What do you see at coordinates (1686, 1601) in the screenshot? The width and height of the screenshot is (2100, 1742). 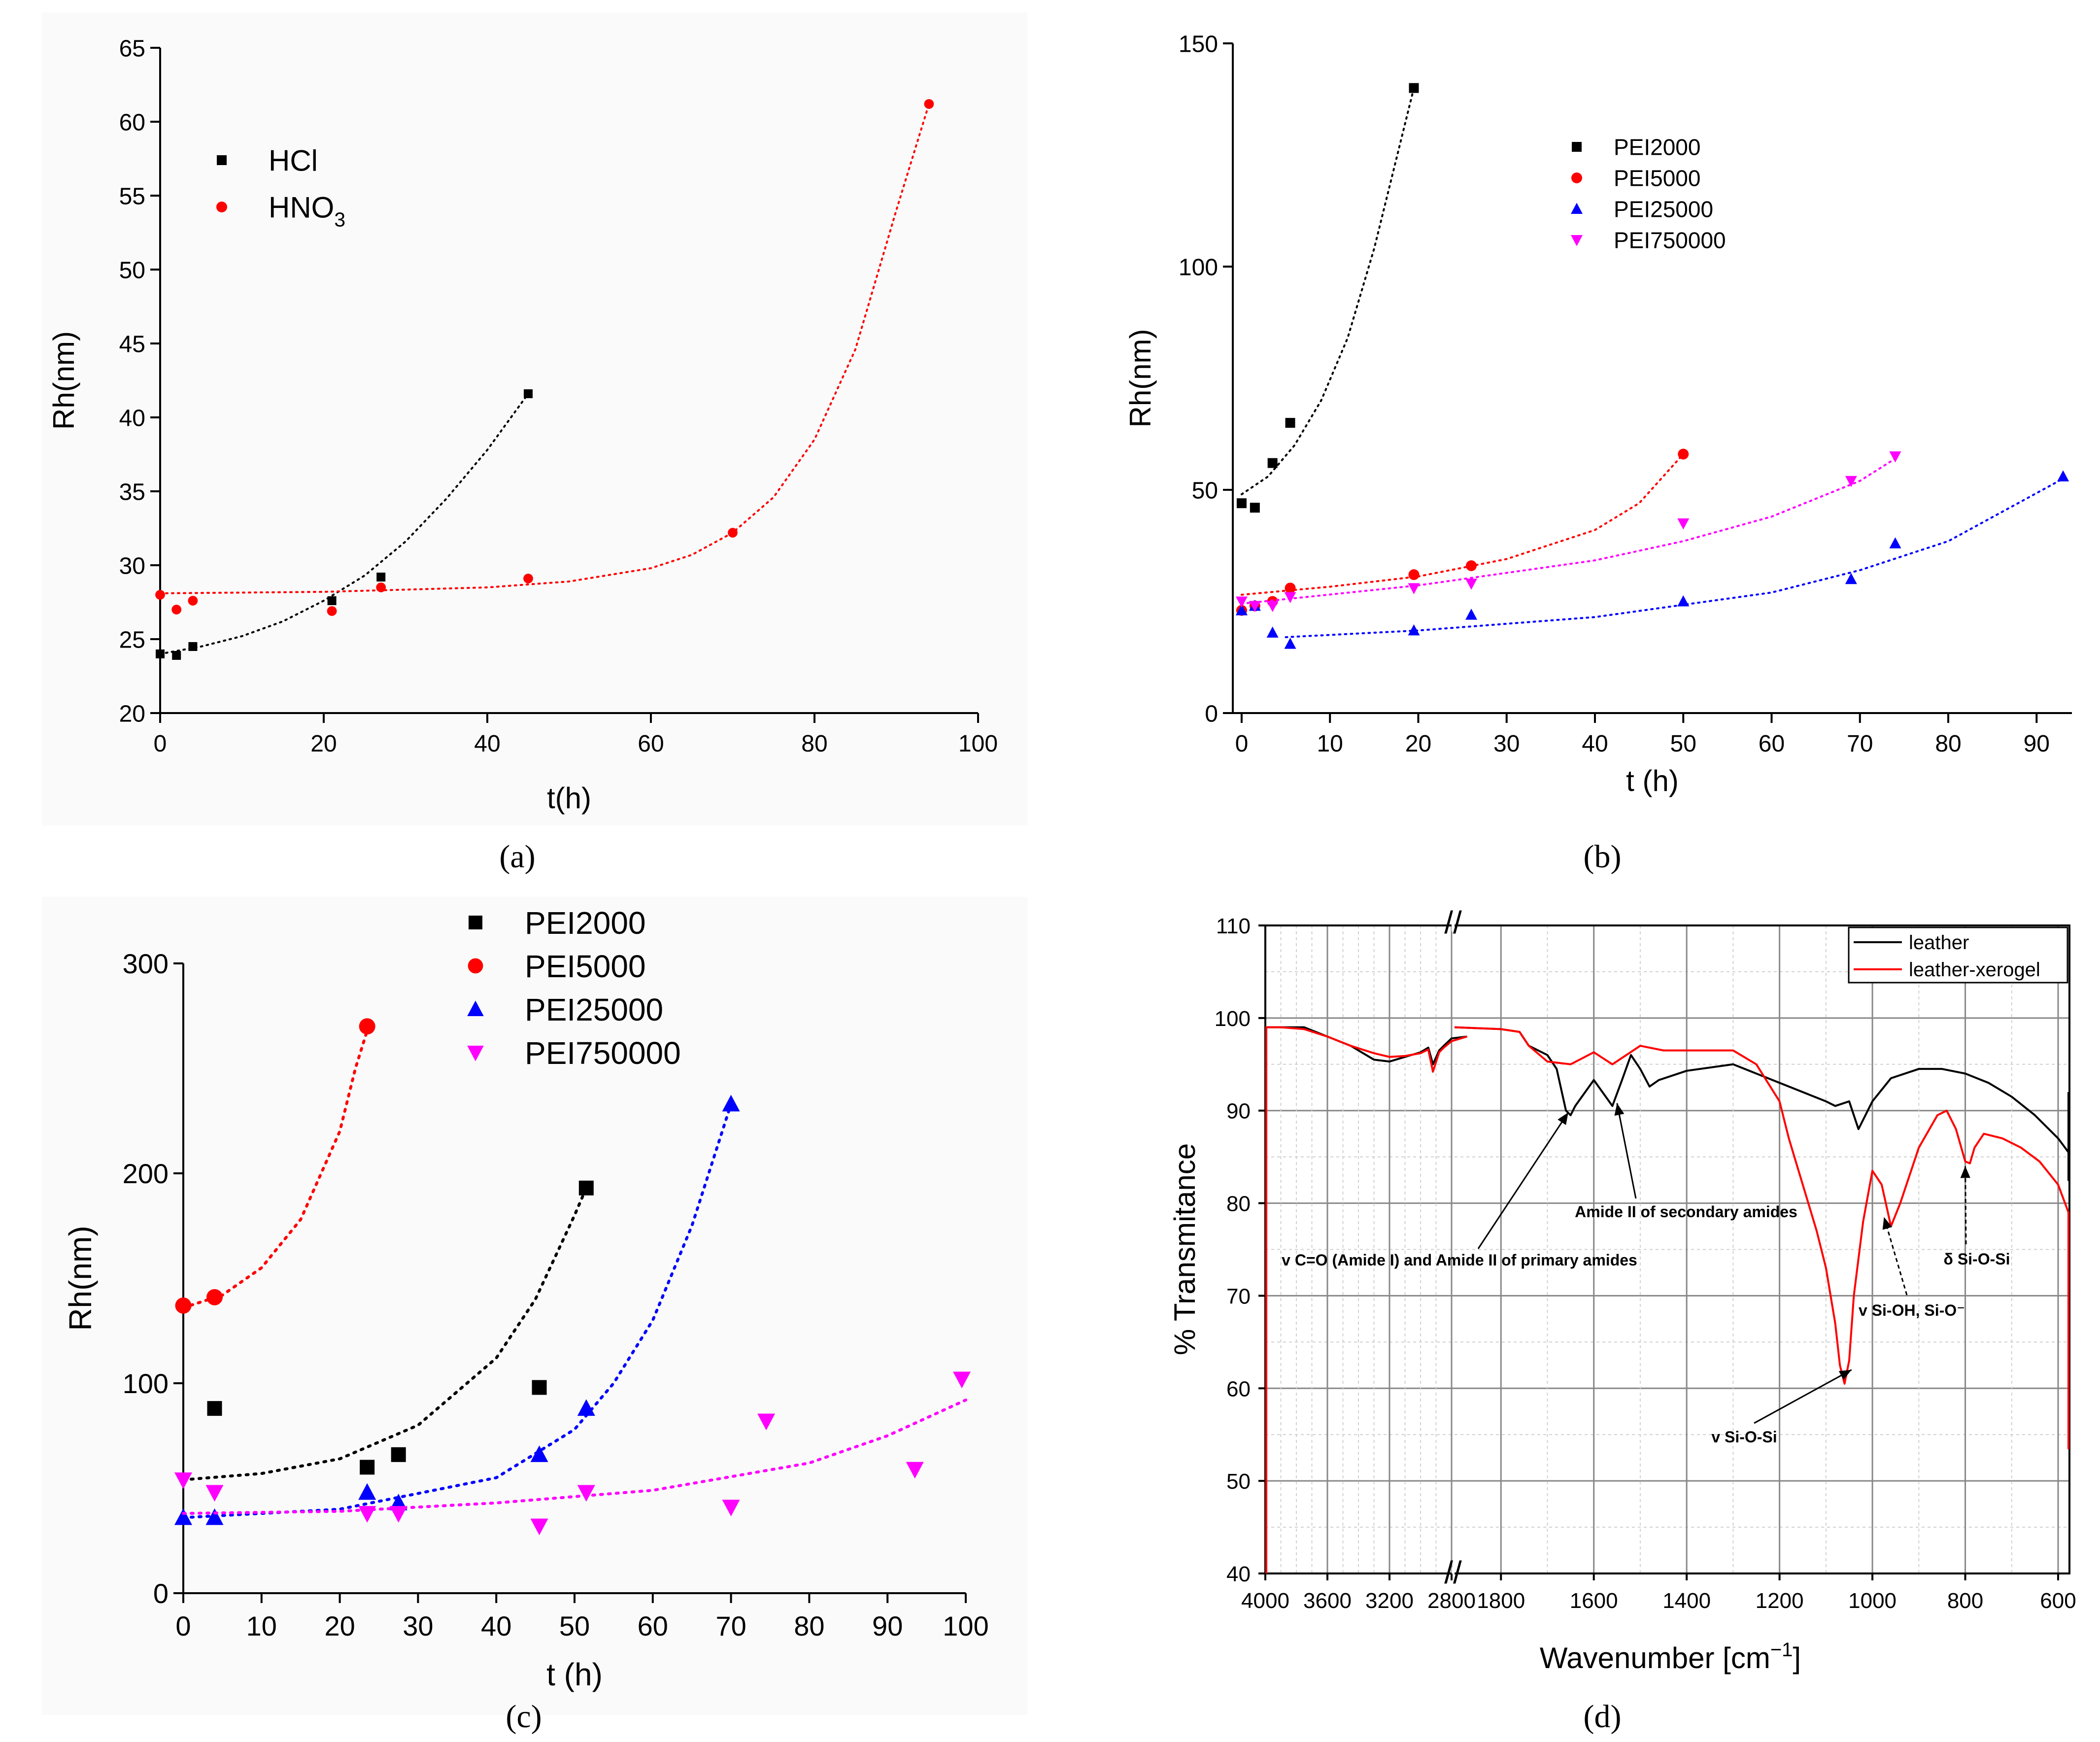 I see `panel-d-x-tick-label: 1400` at bounding box center [1686, 1601].